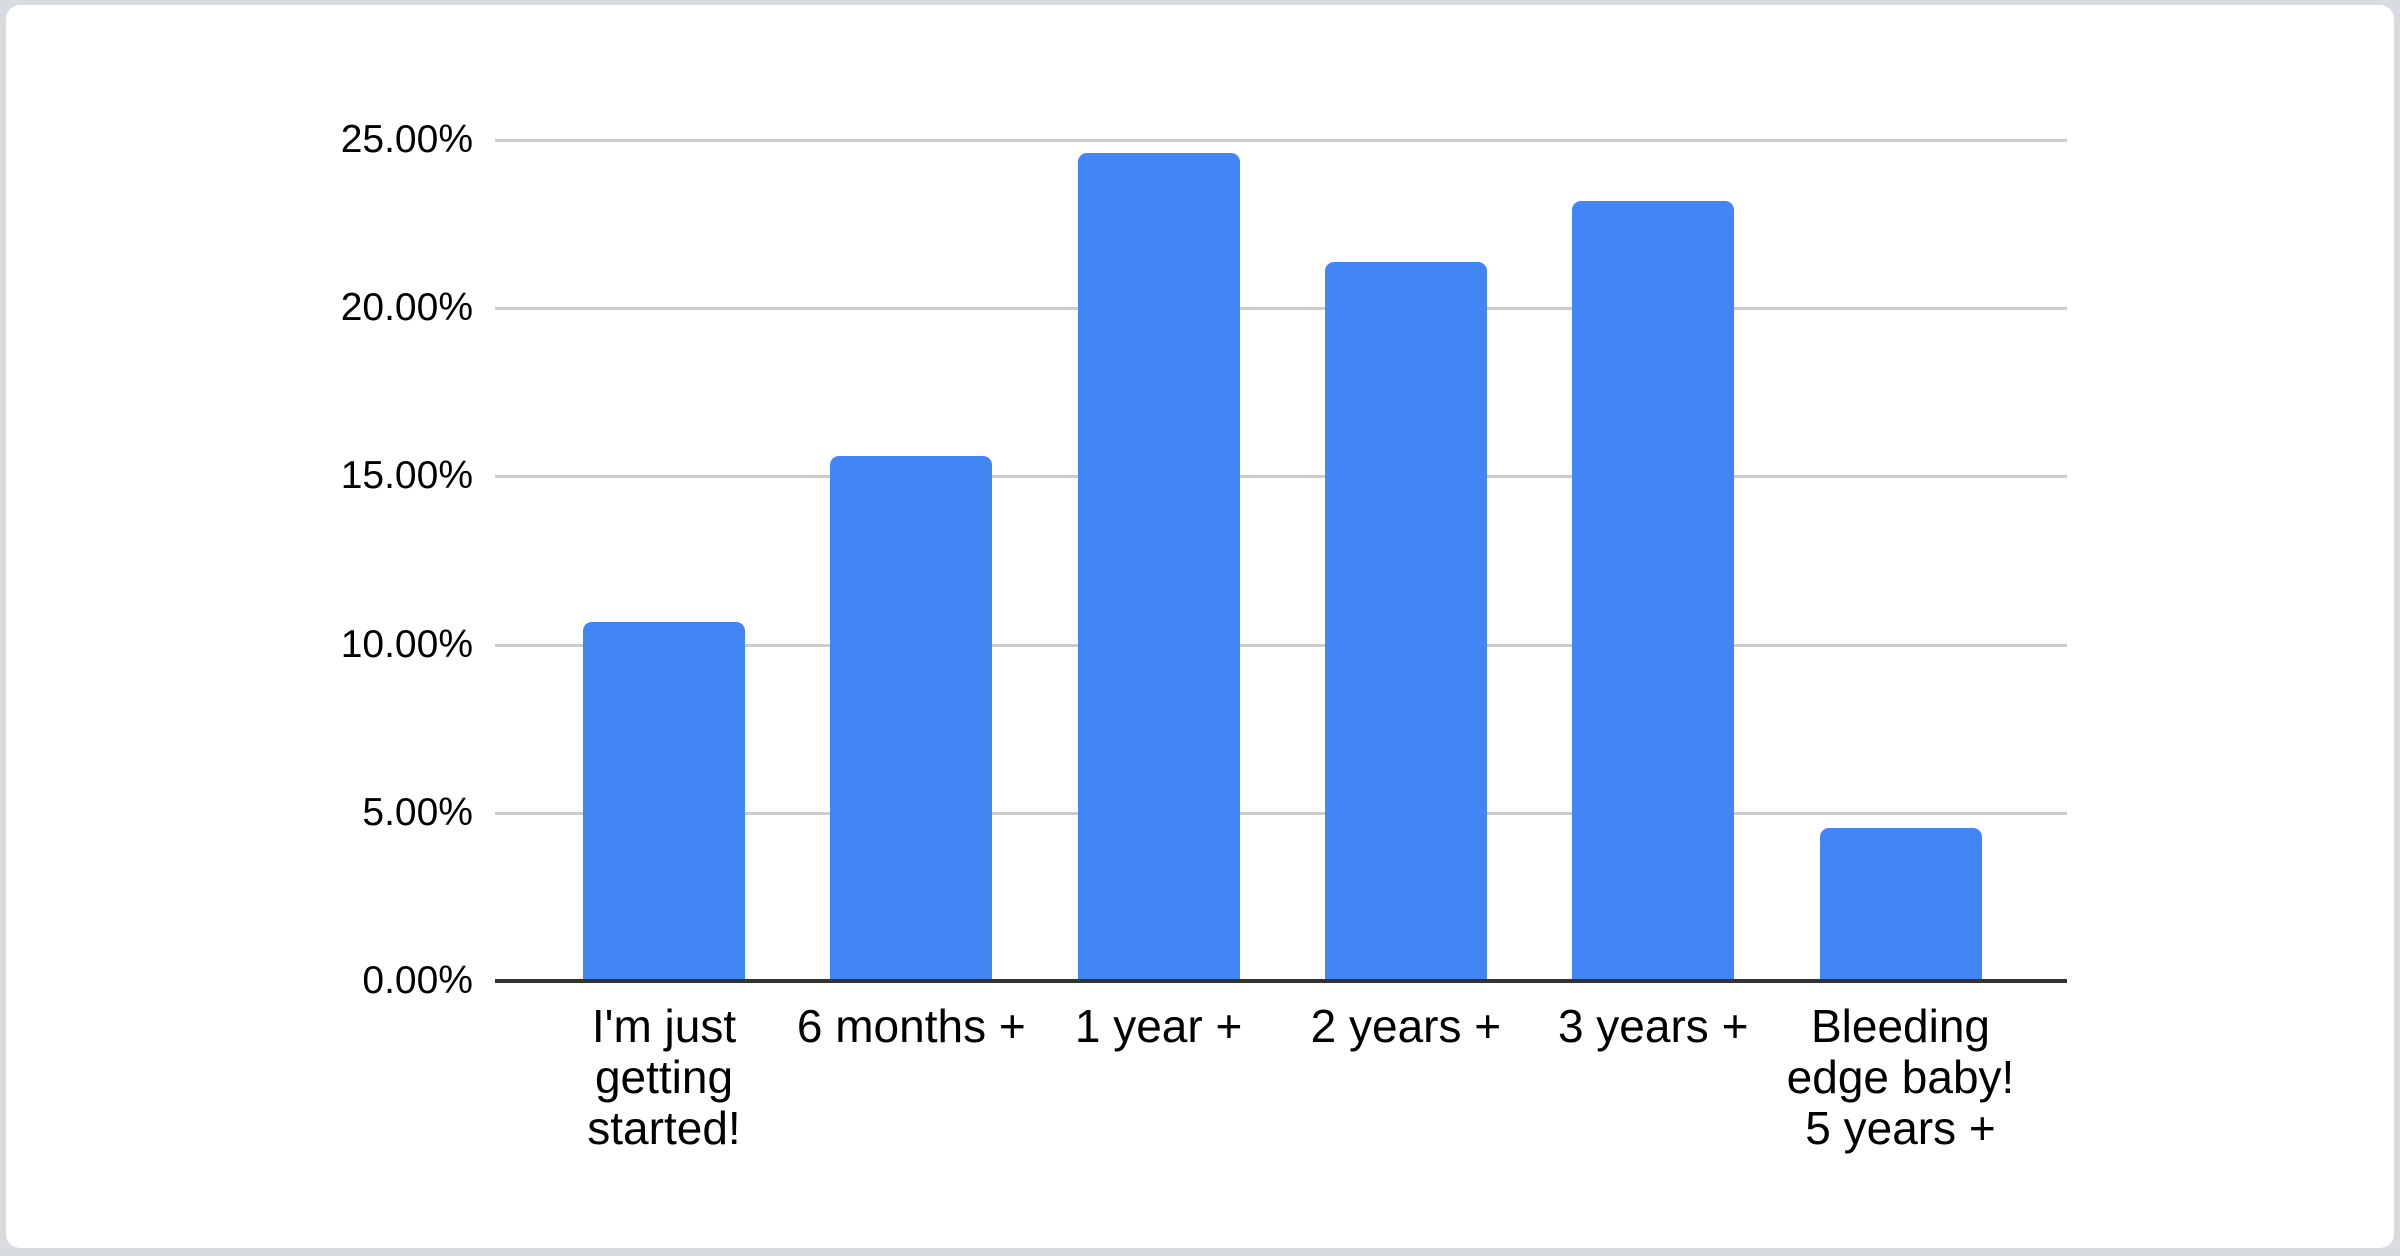 Image resolution: width=2400 pixels, height=1256 pixels. Describe the element at coordinates (1281, 981) in the screenshot. I see `x-axis-line` at that location.